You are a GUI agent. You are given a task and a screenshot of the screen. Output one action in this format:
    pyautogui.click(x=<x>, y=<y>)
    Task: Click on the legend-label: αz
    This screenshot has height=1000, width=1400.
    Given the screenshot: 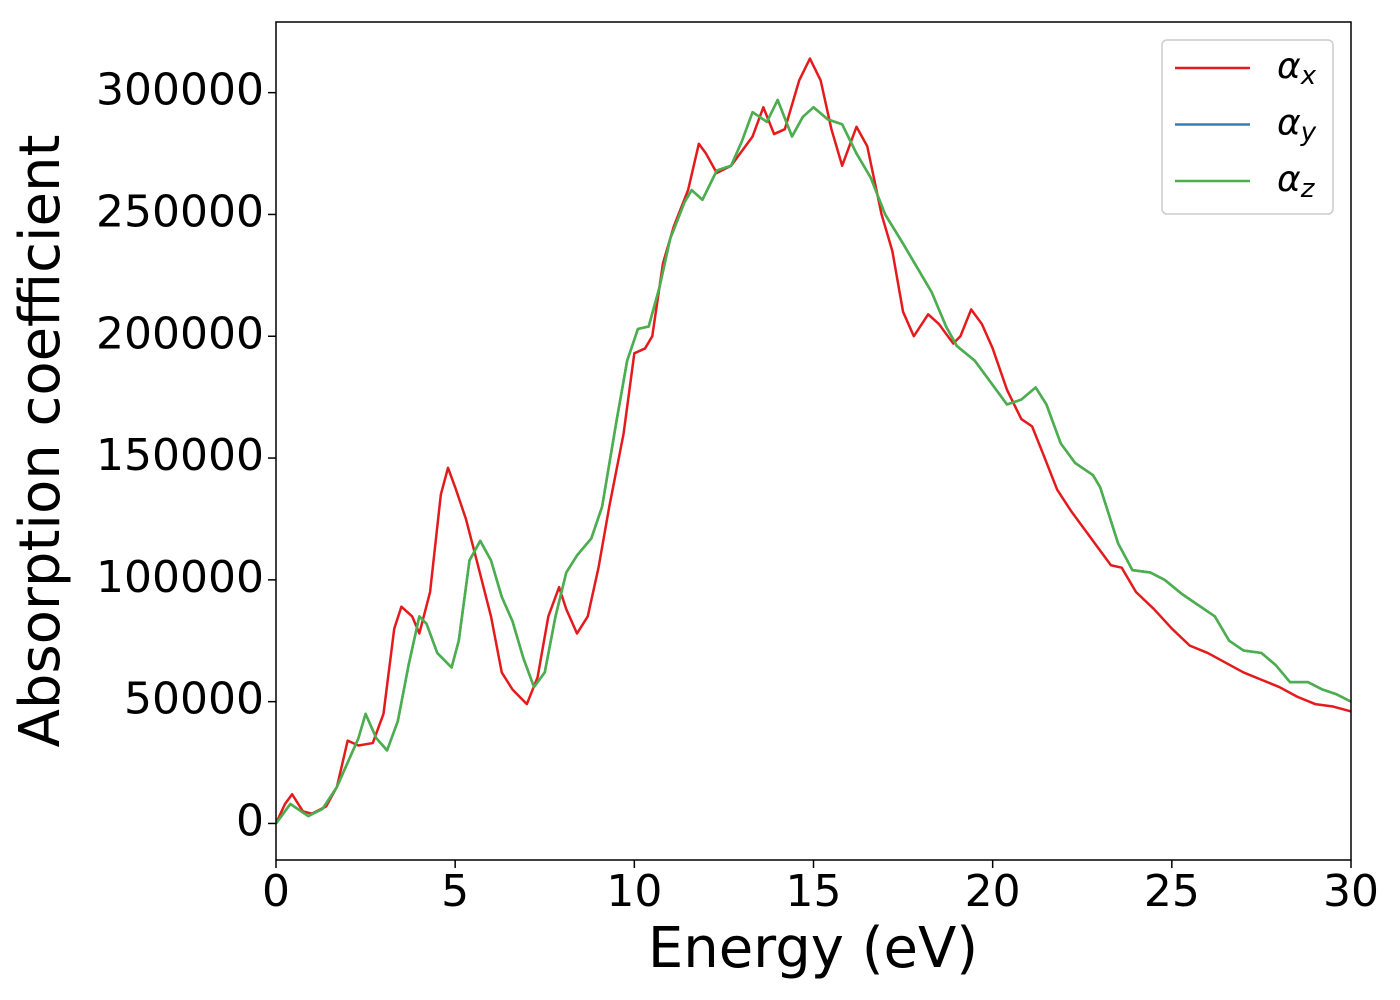 What is the action you would take?
    pyautogui.click(x=1296, y=181)
    